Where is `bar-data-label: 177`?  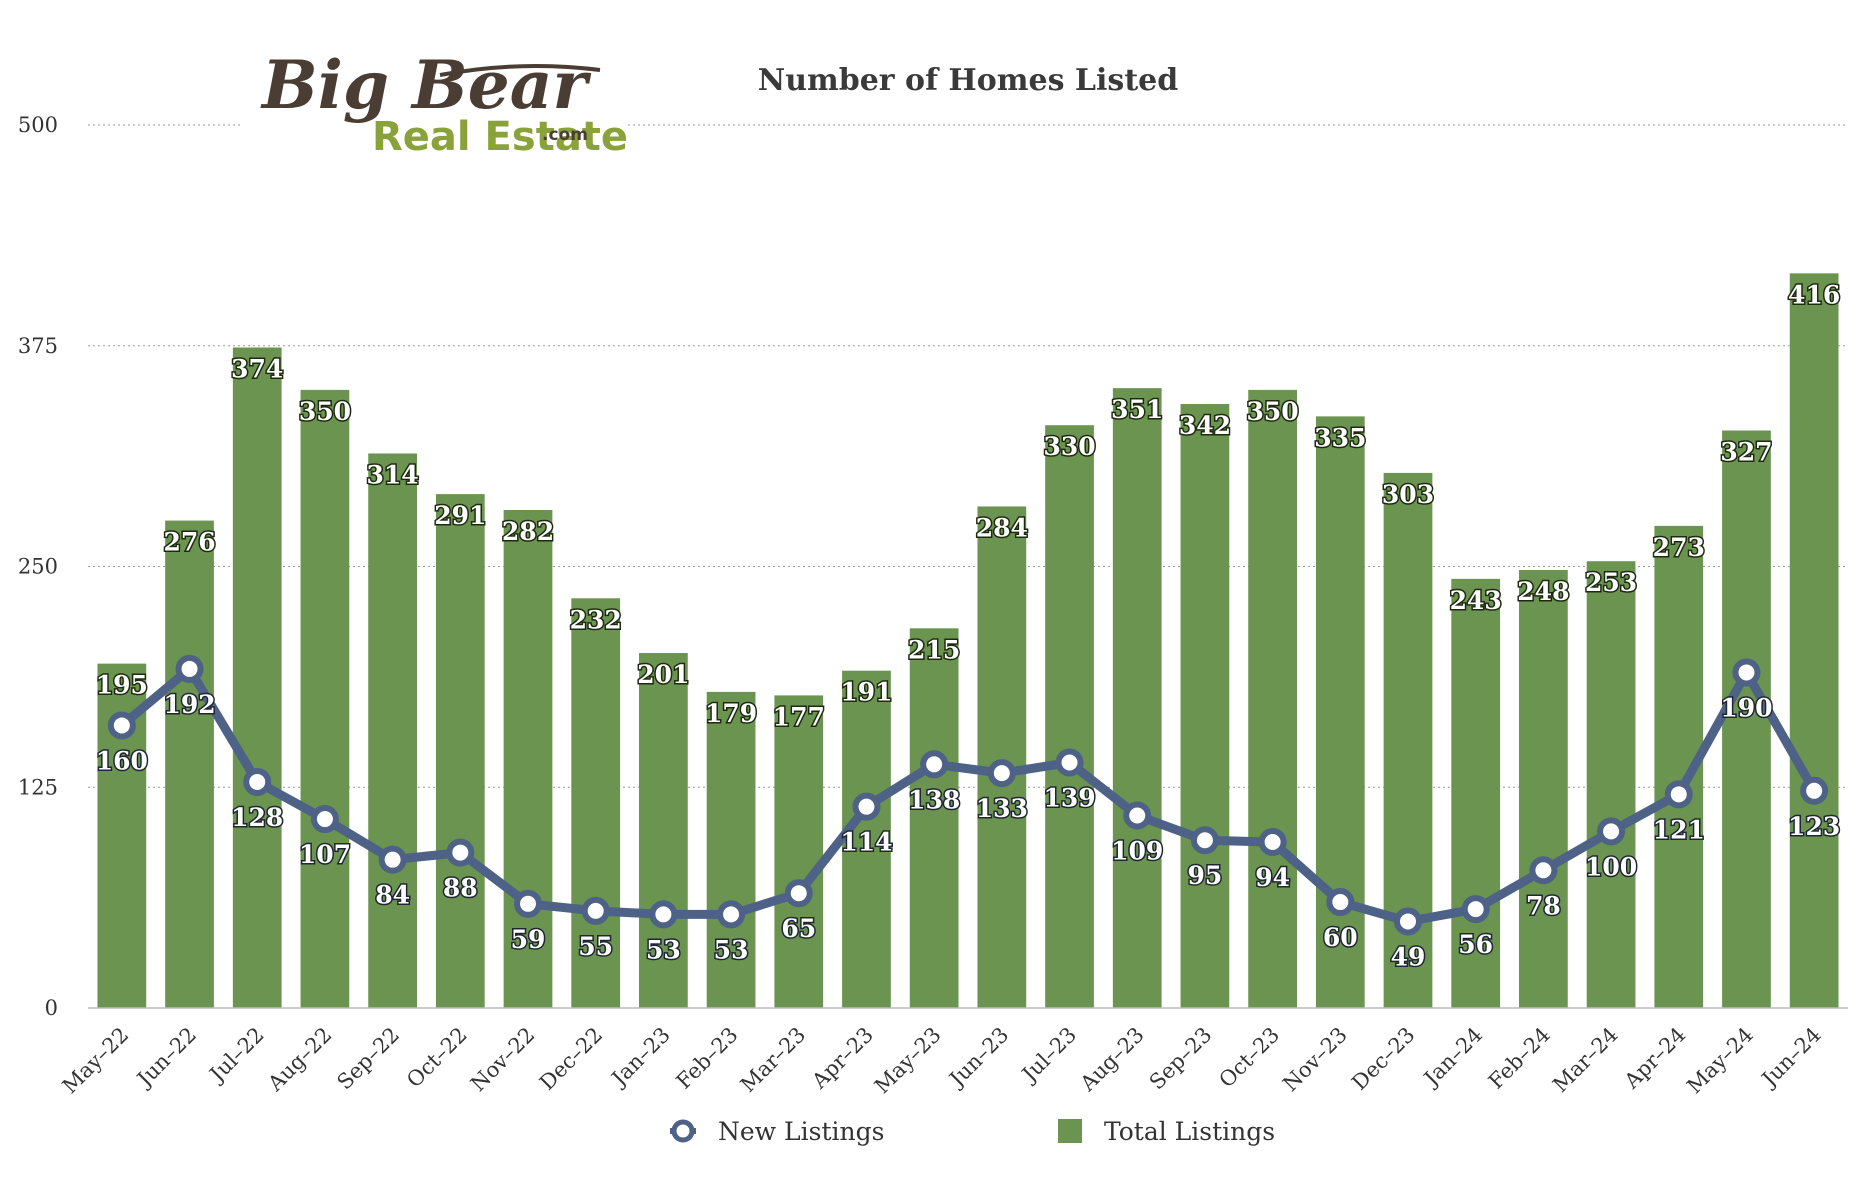
bar-data-label: 177 is located at coordinates (799, 716).